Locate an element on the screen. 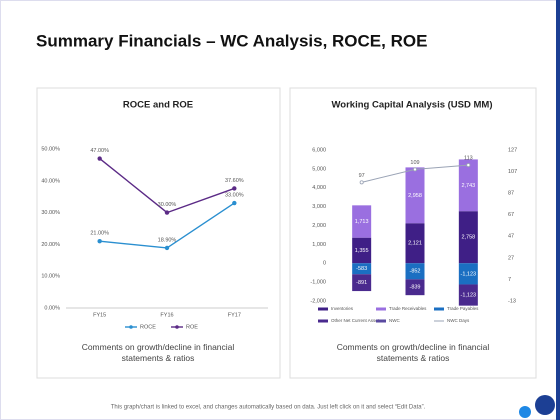 The height and width of the screenshot is (420, 560). y-tick-label: 10.00% is located at coordinates (50, 277).